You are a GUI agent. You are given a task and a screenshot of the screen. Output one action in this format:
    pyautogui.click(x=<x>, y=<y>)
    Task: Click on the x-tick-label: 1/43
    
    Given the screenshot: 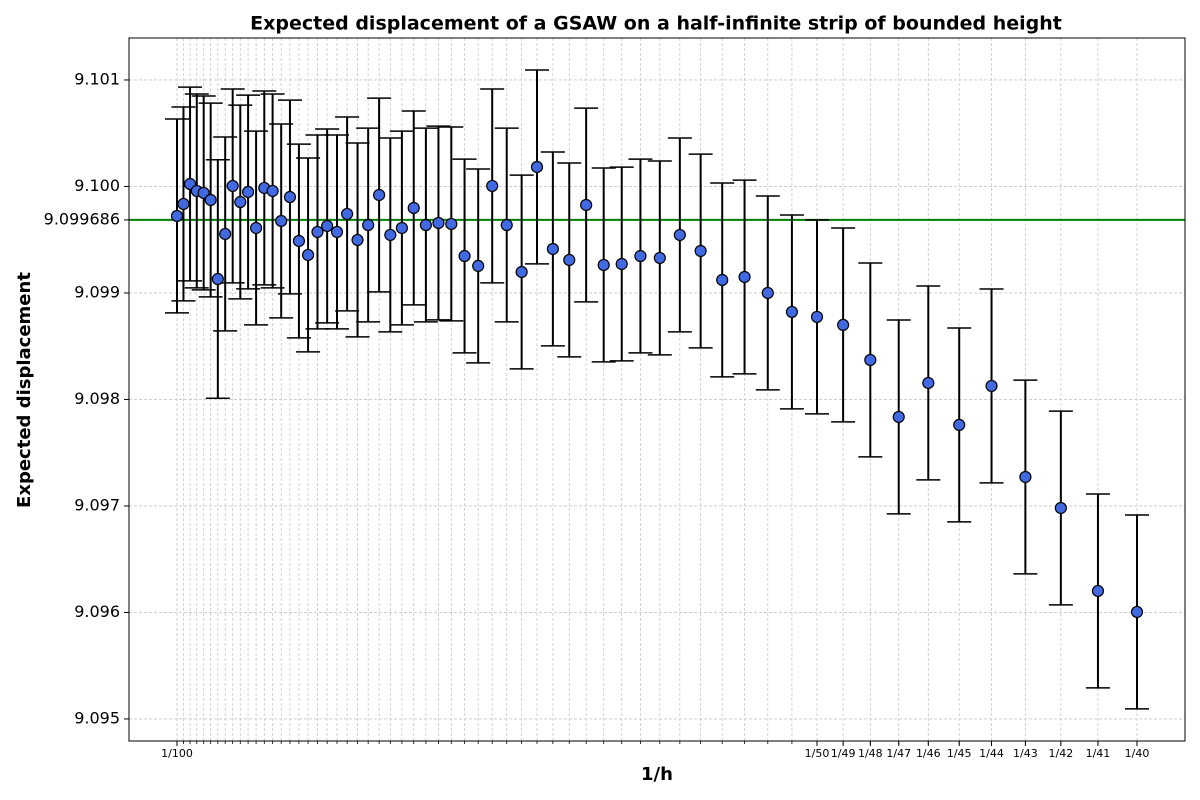 What is the action you would take?
    pyautogui.click(x=1025, y=753)
    